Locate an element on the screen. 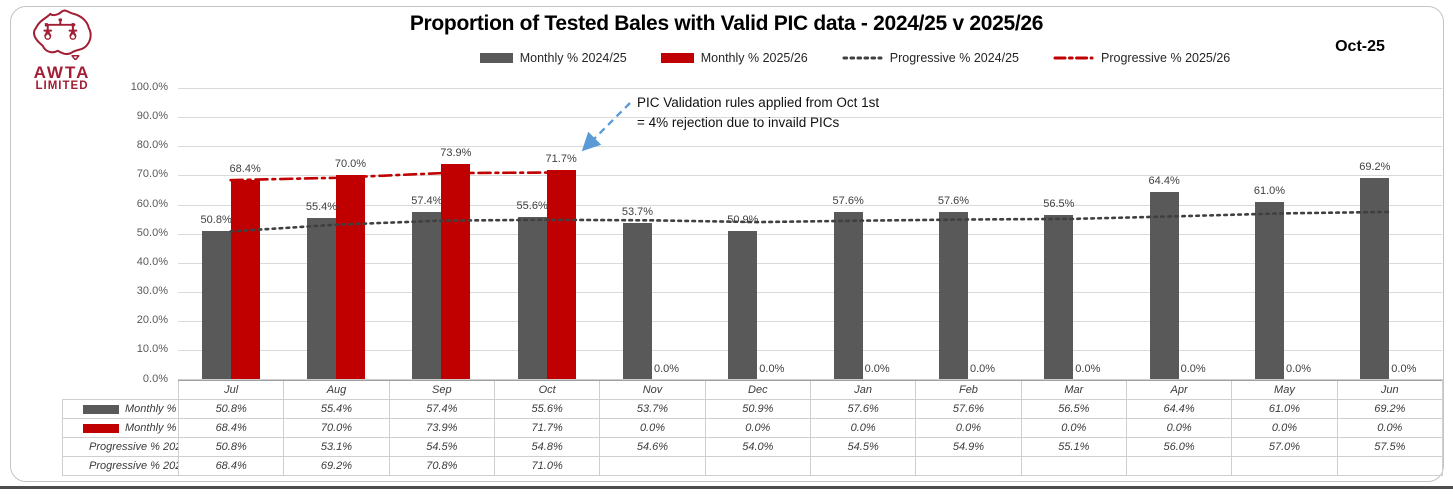  month-header-cell: May is located at coordinates (1284, 389).